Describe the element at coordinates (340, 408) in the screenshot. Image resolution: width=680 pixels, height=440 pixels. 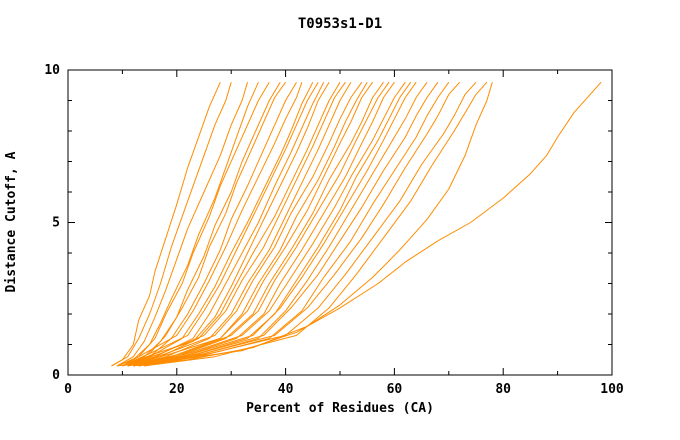
I see `x-axis-label: Percent of Residues (CA)` at that location.